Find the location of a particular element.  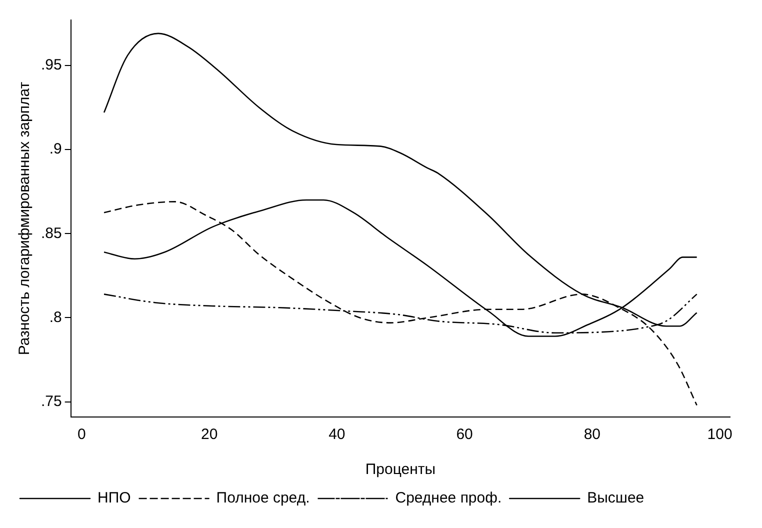

y-tick-label: .85 is located at coordinates (51, 233).